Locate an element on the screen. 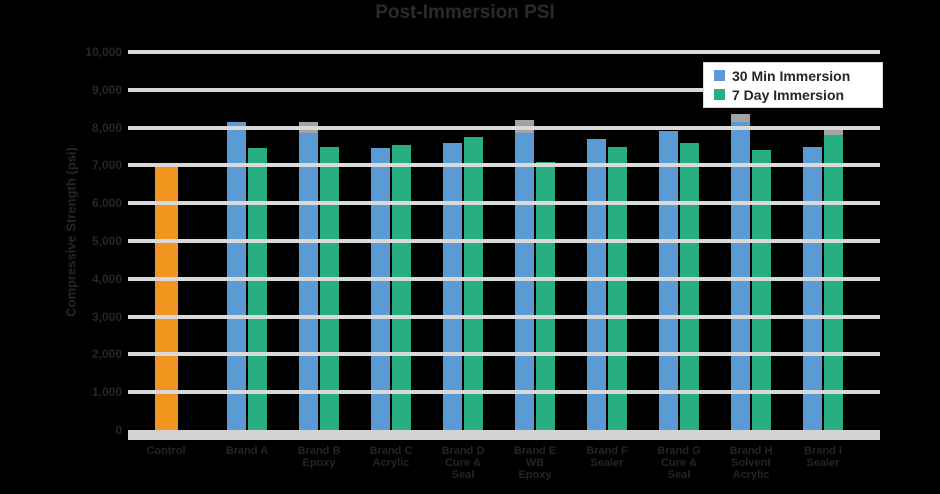 This screenshot has height=494, width=940. legend-label-7day: 7 Day Immersion is located at coordinates (788, 94).